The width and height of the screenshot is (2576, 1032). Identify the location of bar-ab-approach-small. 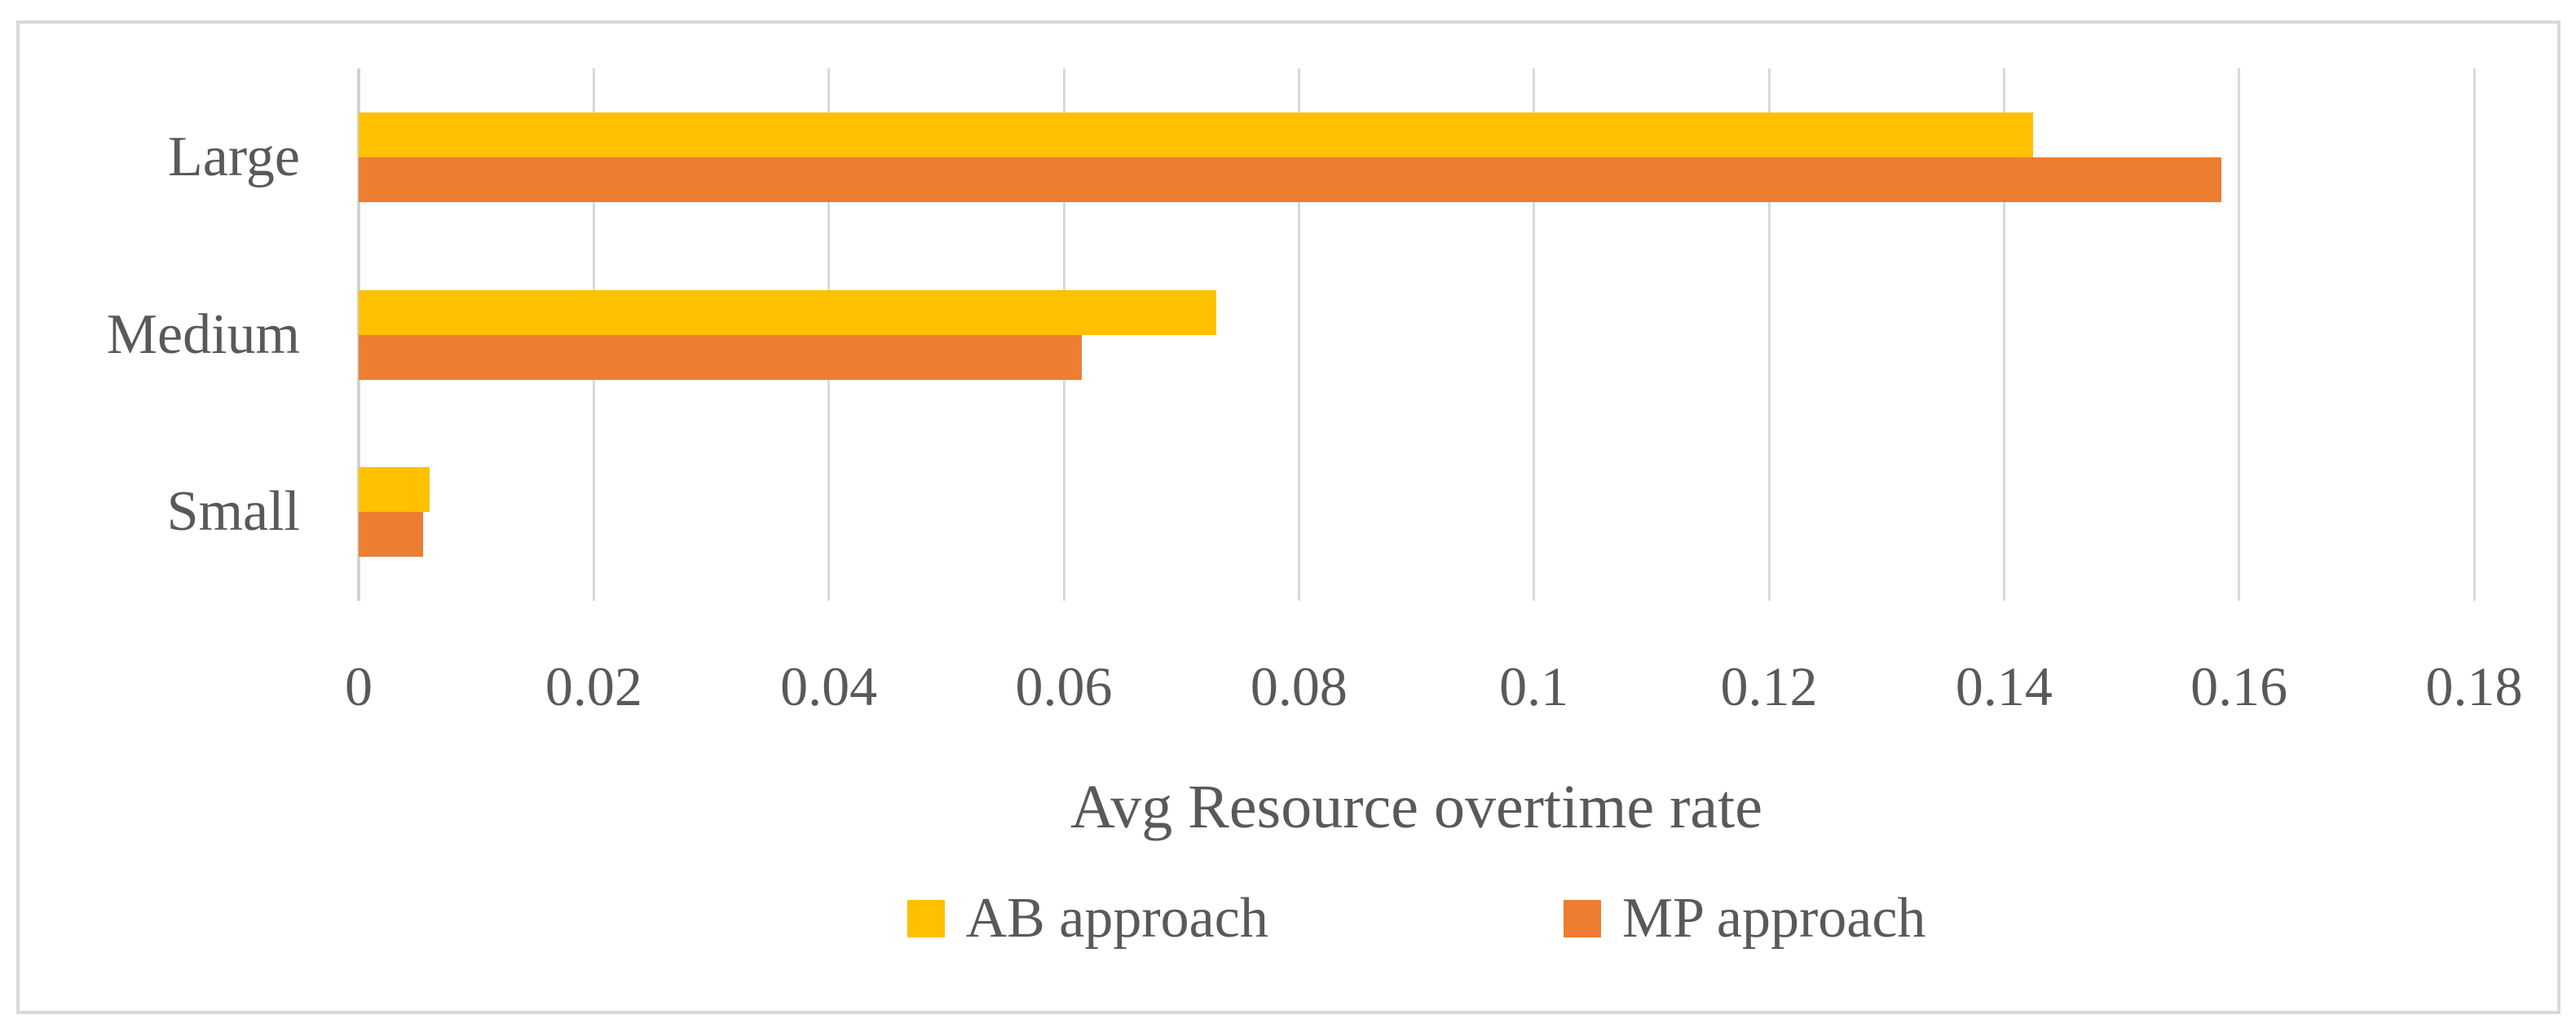
(394, 490).